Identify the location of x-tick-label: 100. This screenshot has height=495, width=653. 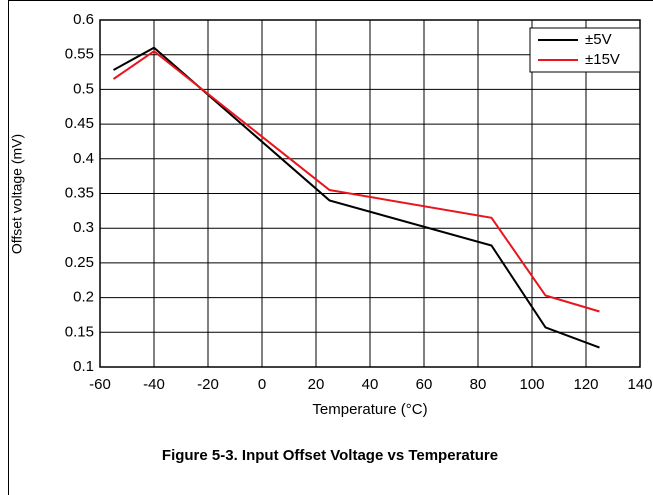
(531, 384).